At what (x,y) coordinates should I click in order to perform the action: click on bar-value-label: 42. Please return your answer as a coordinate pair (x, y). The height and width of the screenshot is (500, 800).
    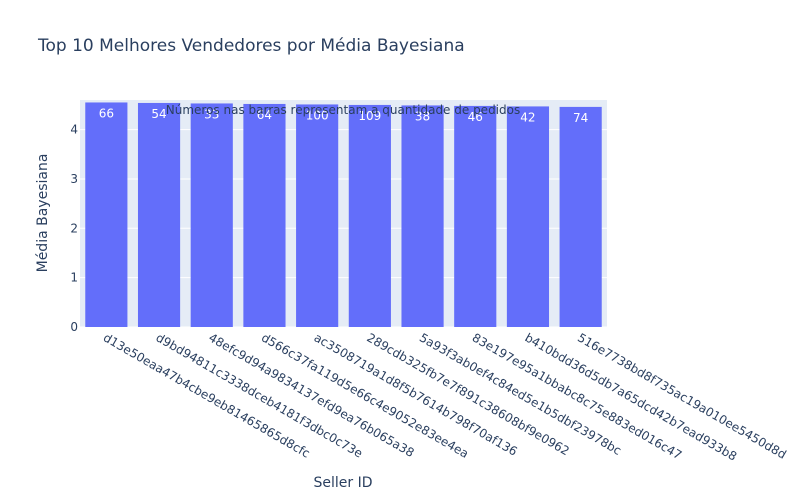
    Looking at the image, I should click on (527, 117).